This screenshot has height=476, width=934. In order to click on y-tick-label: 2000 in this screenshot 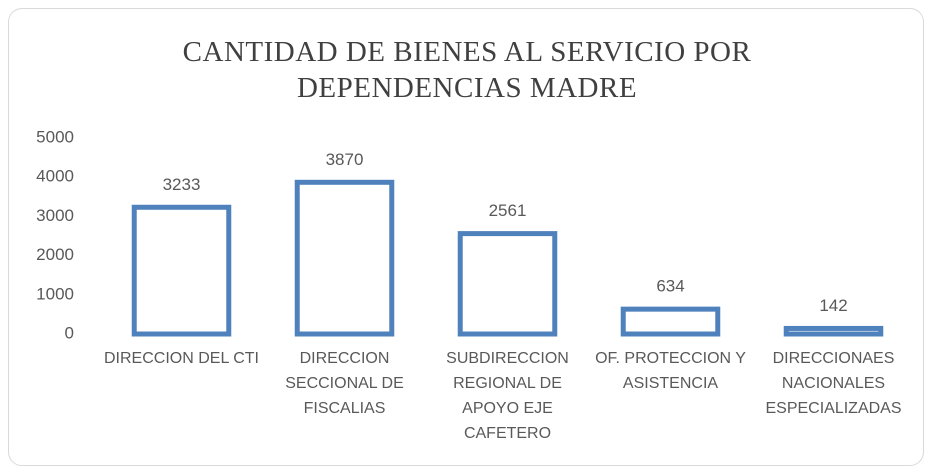, I will do `click(55, 254)`.